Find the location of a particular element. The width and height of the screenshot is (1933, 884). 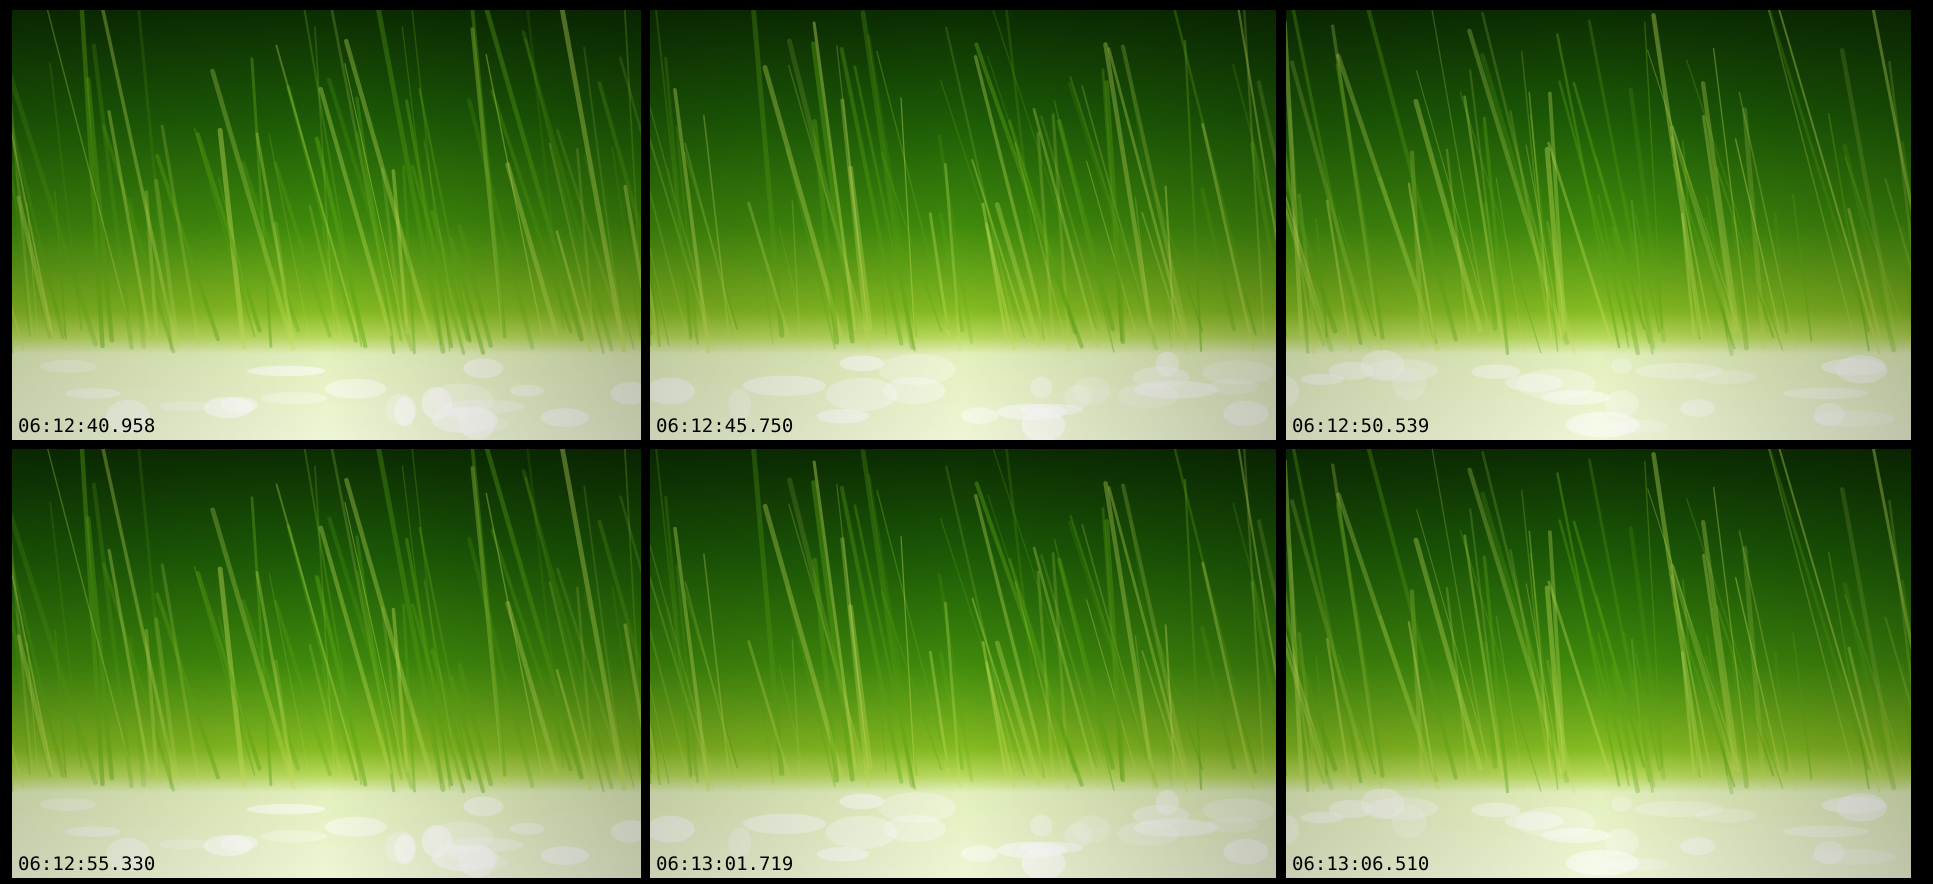

timestamp: 06:12:50.539 is located at coordinates (1360, 426).